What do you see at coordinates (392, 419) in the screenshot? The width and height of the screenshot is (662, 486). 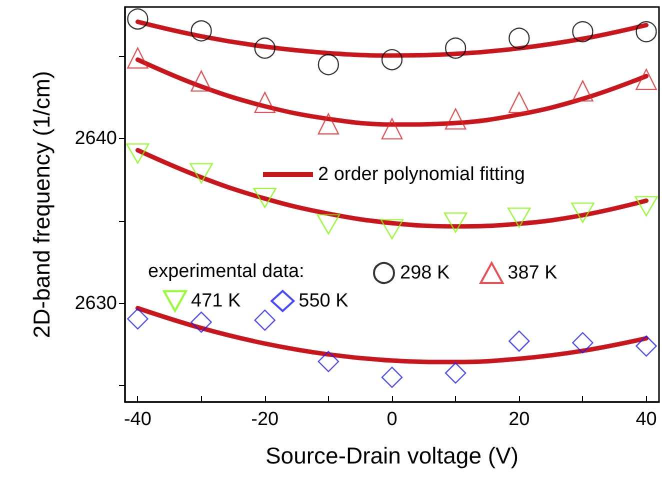 I see `x-tick-label: 0` at bounding box center [392, 419].